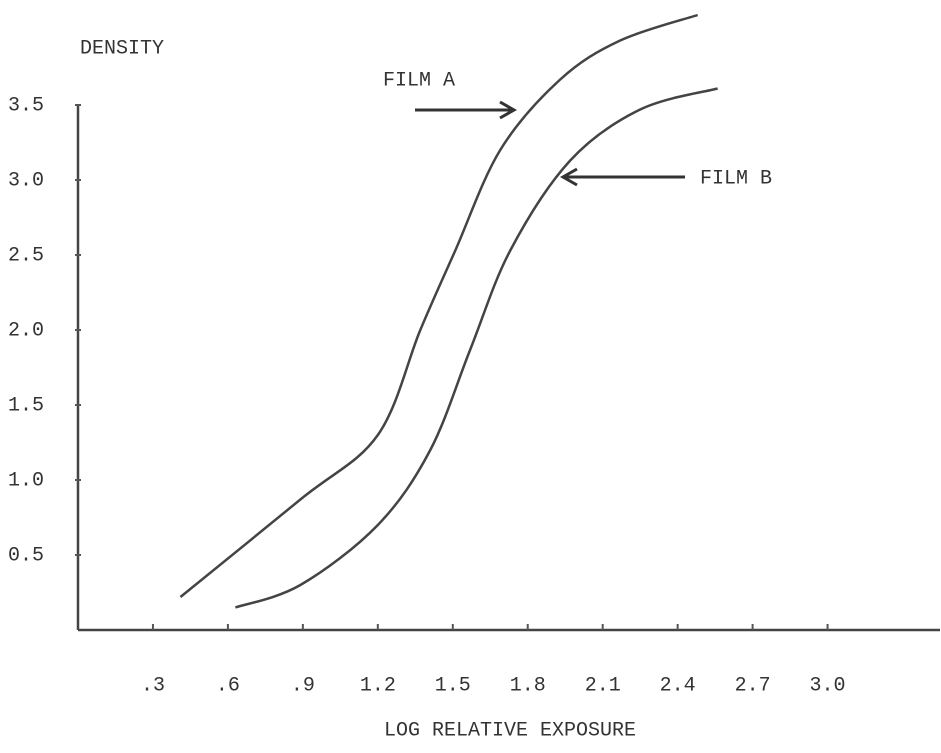 Image resolution: width=941 pixels, height=753 pixels. What do you see at coordinates (153, 685) in the screenshot?
I see `x-tick-label: .3` at bounding box center [153, 685].